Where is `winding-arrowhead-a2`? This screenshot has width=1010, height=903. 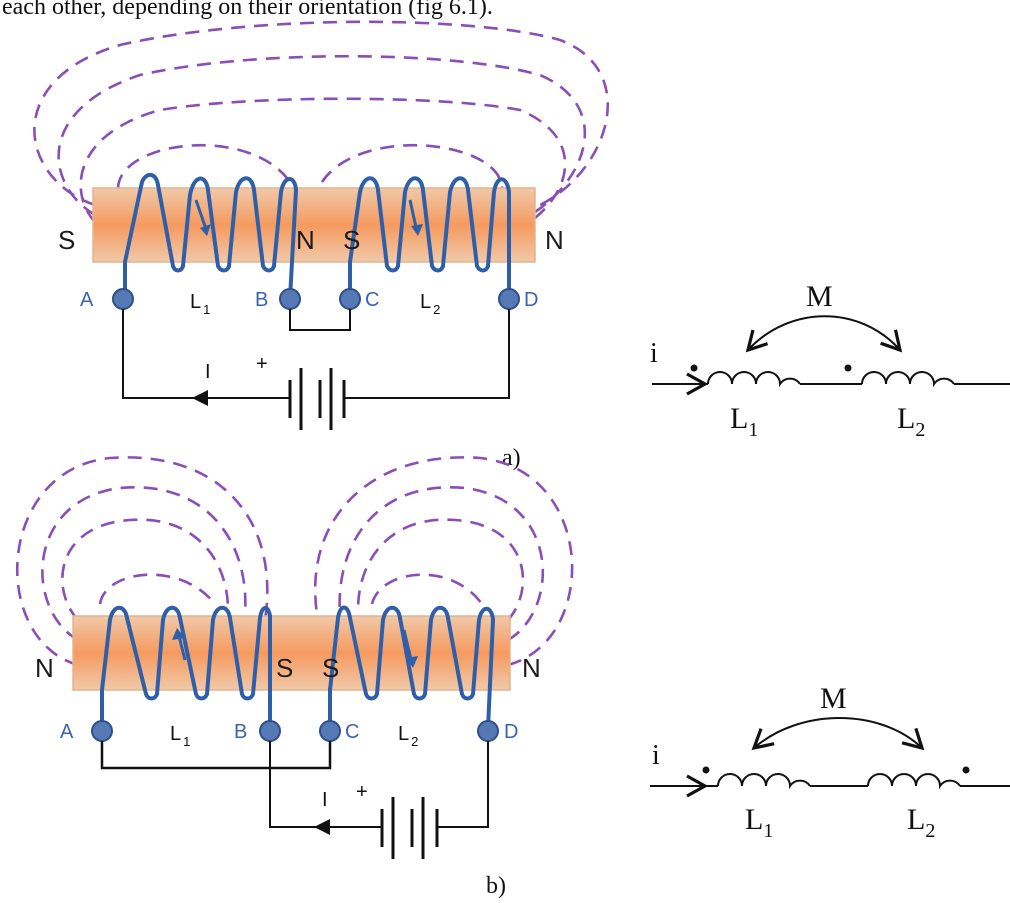
winding-arrowhead-a2 is located at coordinates (417, 230).